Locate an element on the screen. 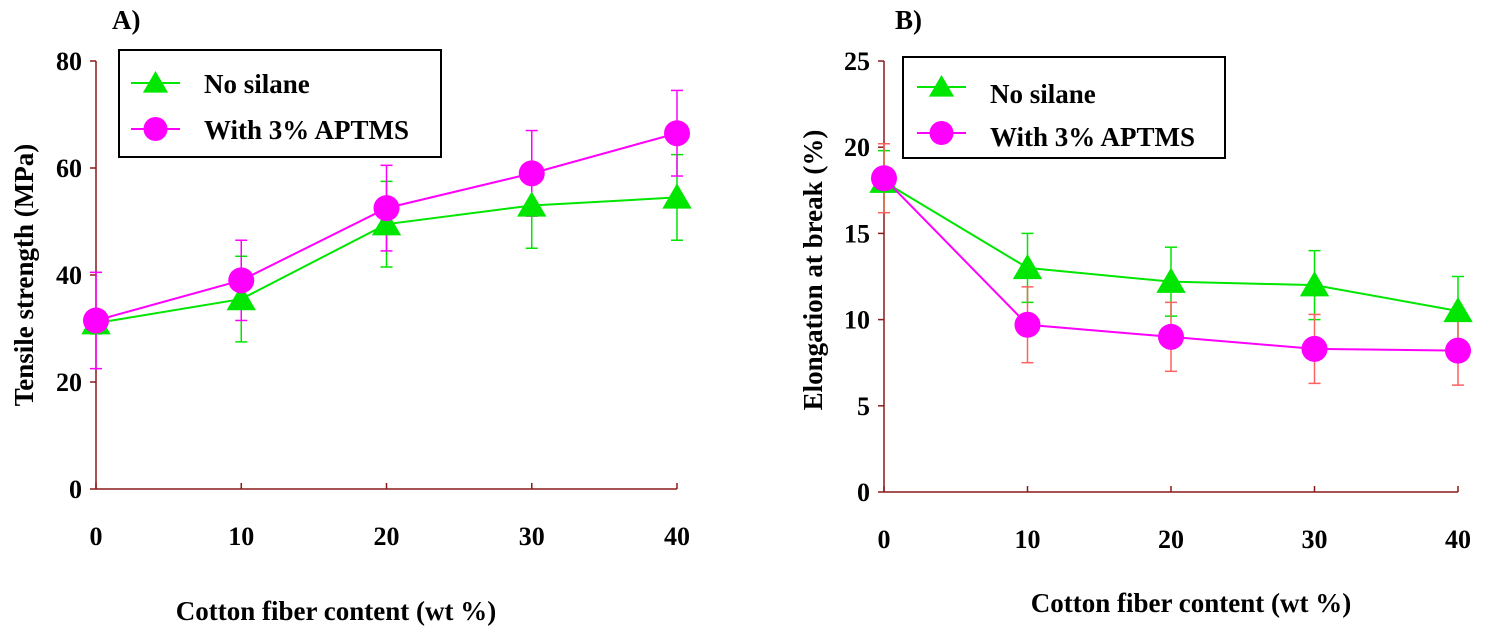  y-tick-label: 5 is located at coordinates (863, 406).